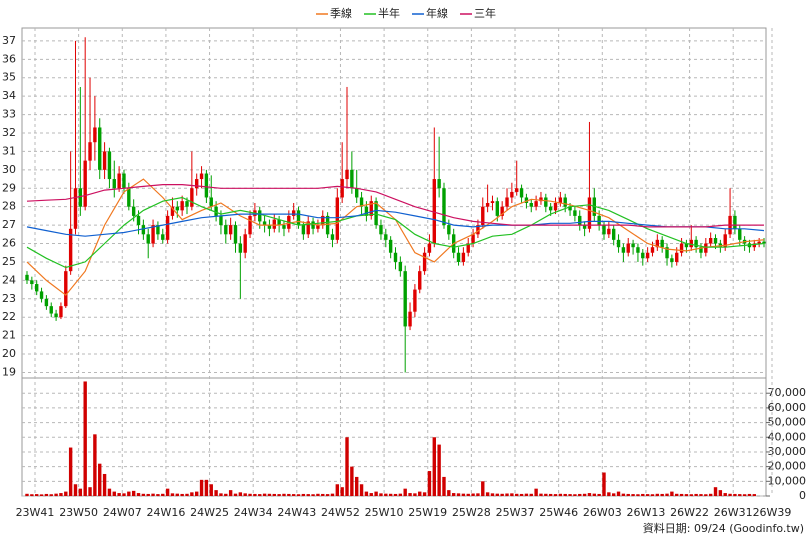 The width and height of the screenshot is (808, 540). What do you see at coordinates (9, 132) in the screenshot?
I see `y-tick-label: 32` at bounding box center [9, 132].